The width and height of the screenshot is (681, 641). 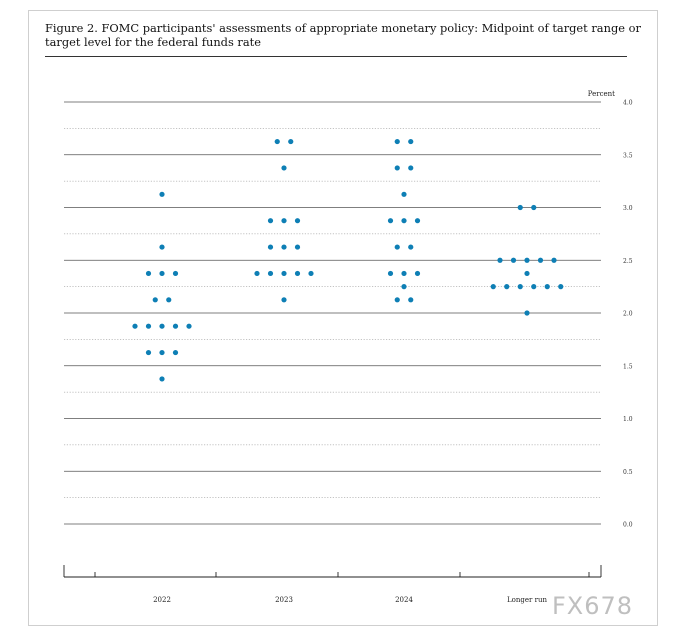 I want to click on title-rule, so click(x=336, y=56).